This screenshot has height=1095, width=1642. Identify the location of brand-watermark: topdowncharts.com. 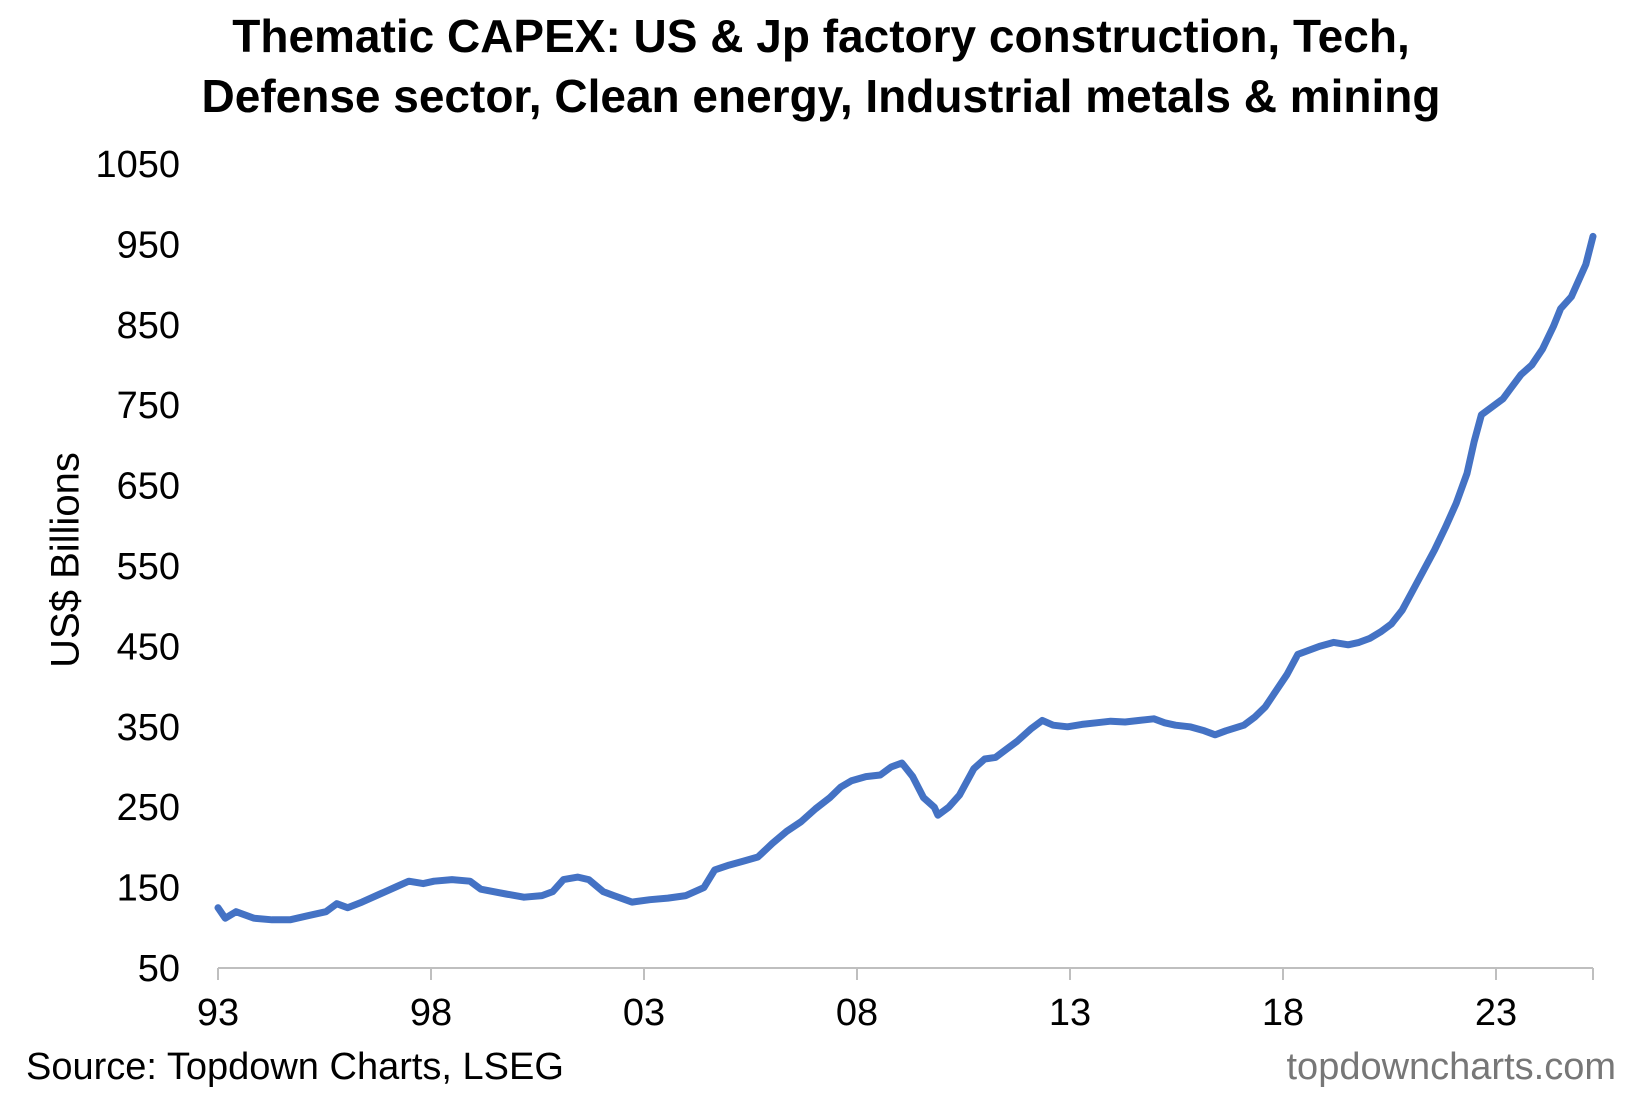
(1451, 1067).